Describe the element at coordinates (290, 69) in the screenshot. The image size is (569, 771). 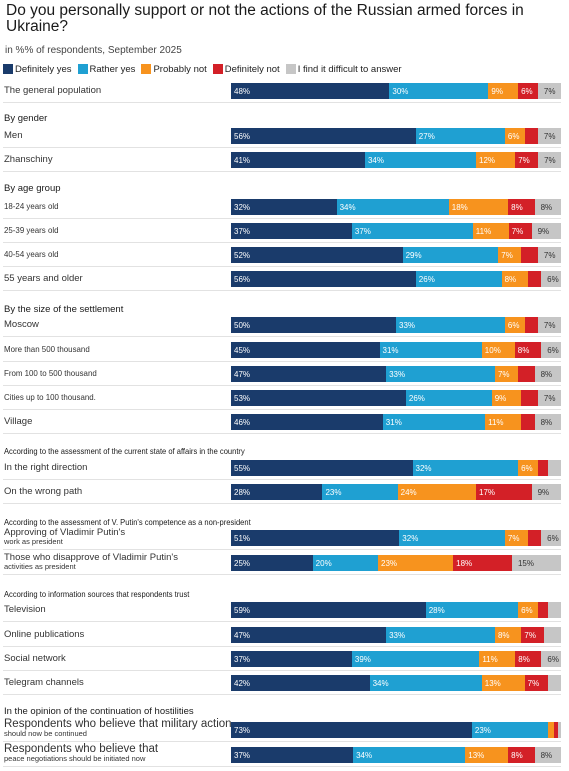
I see `legend-swatch` at that location.